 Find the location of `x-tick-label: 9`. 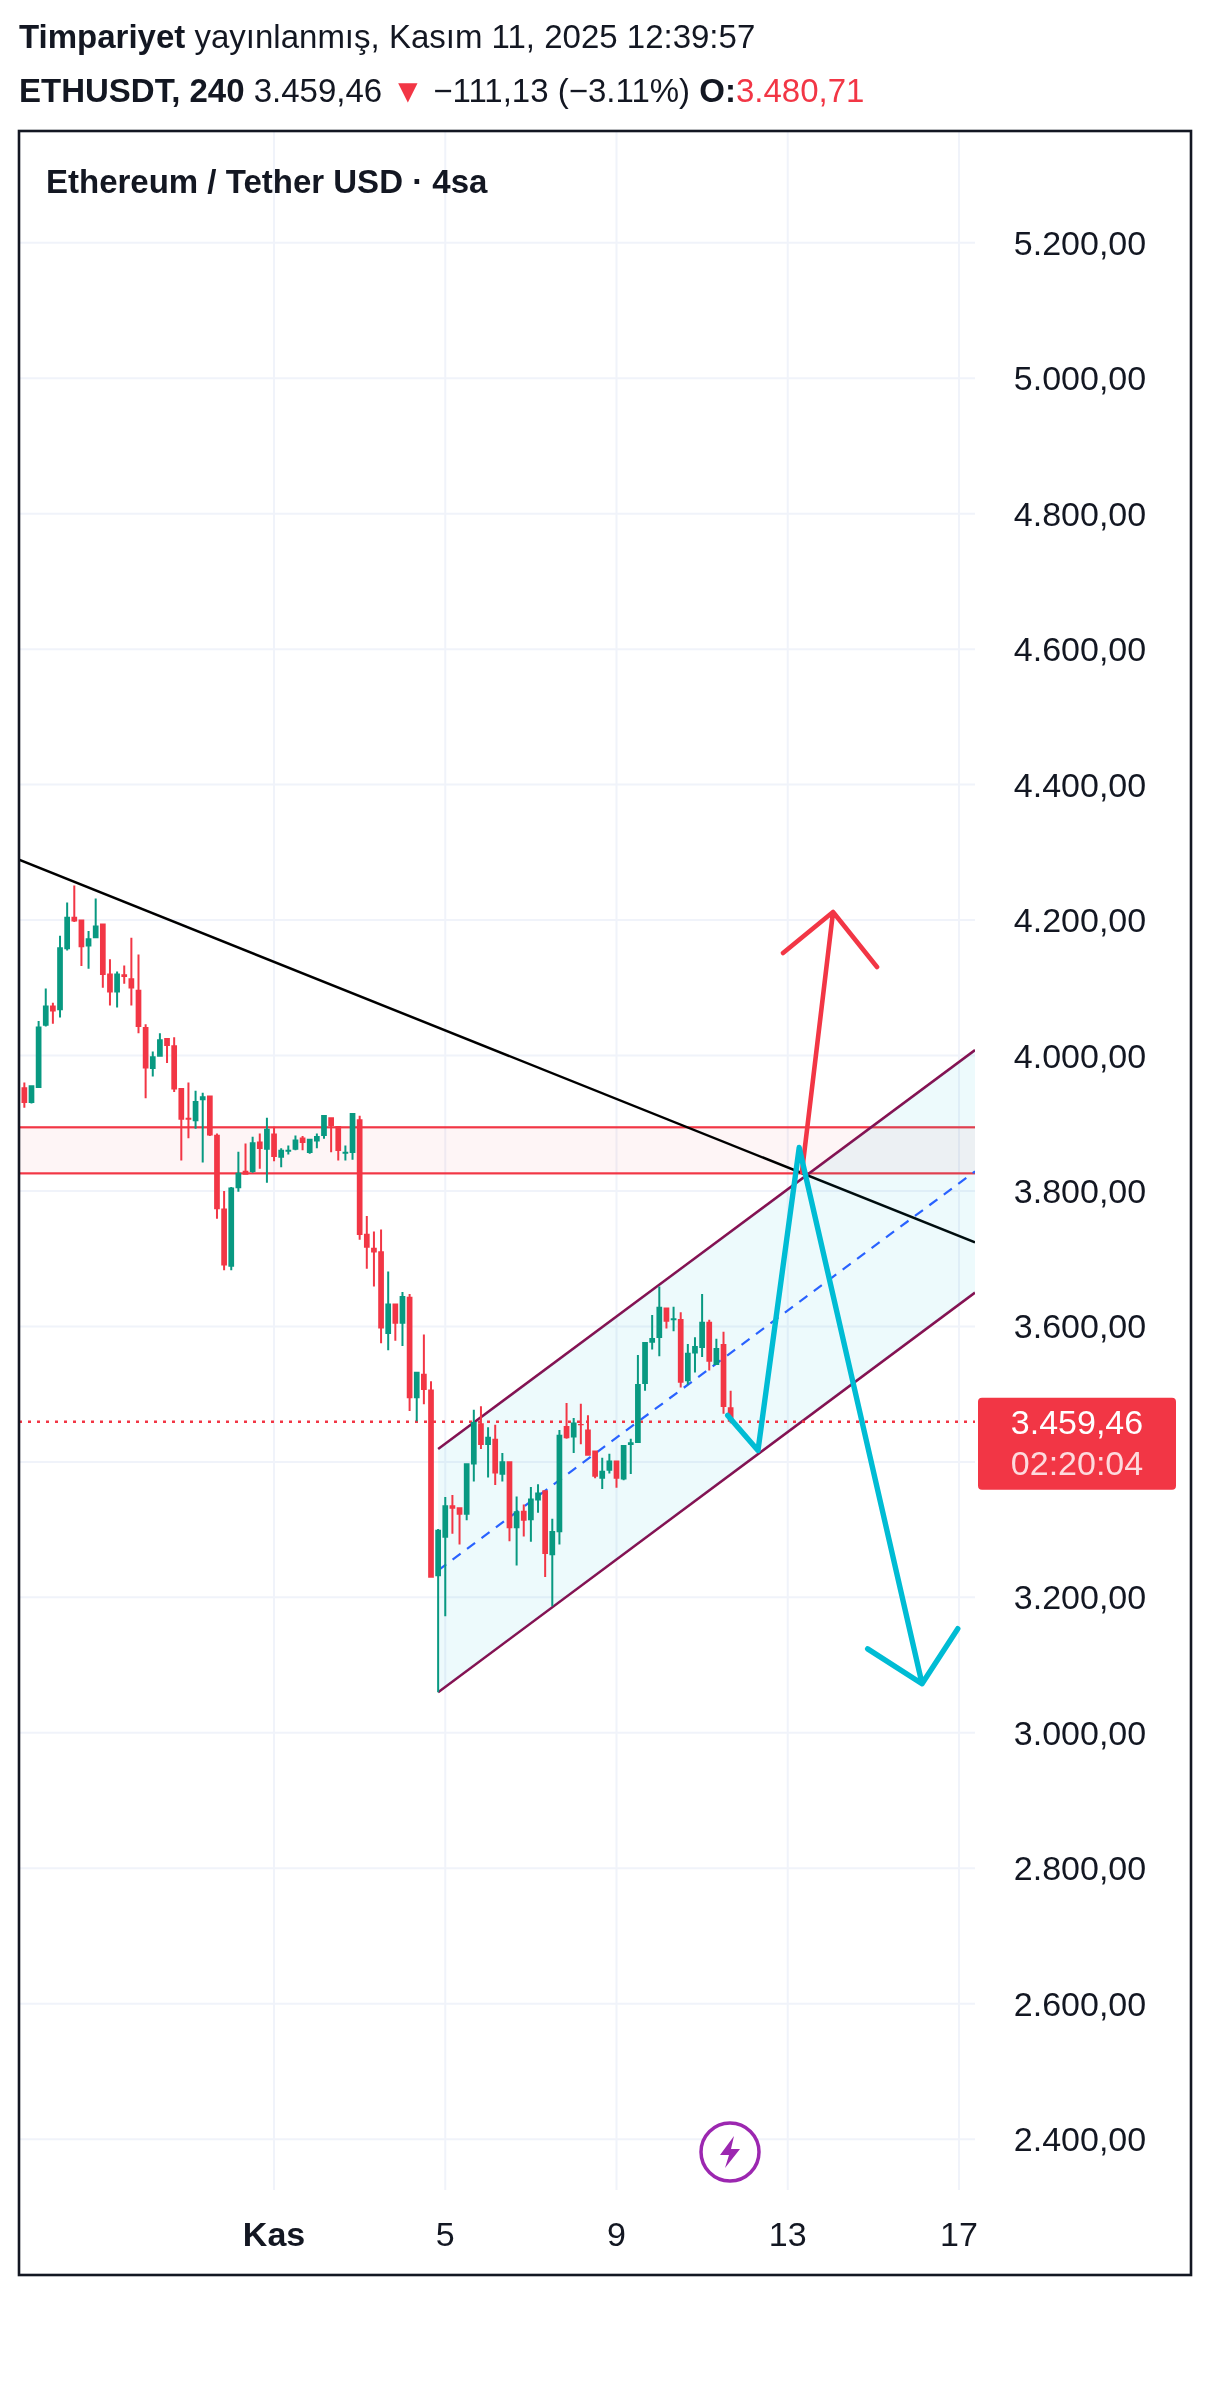

x-tick-label: 9 is located at coordinates (616, 2234).